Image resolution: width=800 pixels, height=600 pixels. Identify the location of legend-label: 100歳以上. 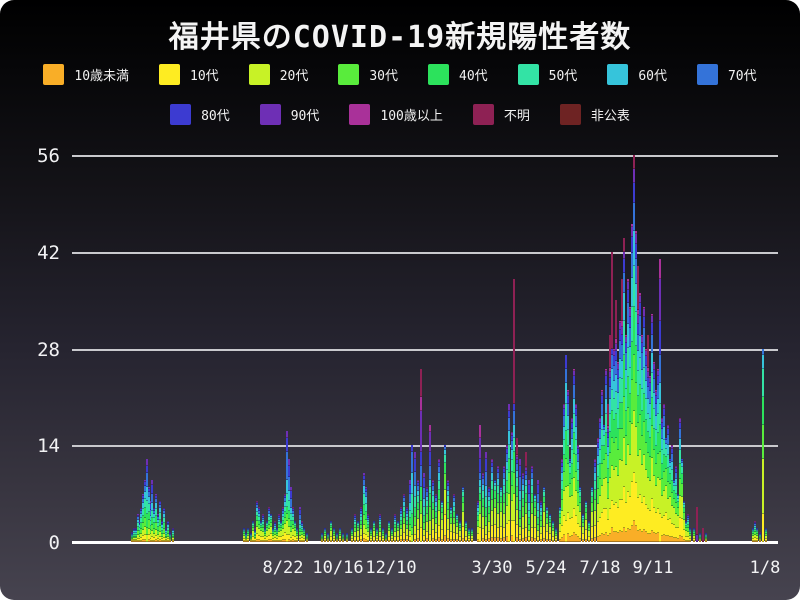
(411, 116).